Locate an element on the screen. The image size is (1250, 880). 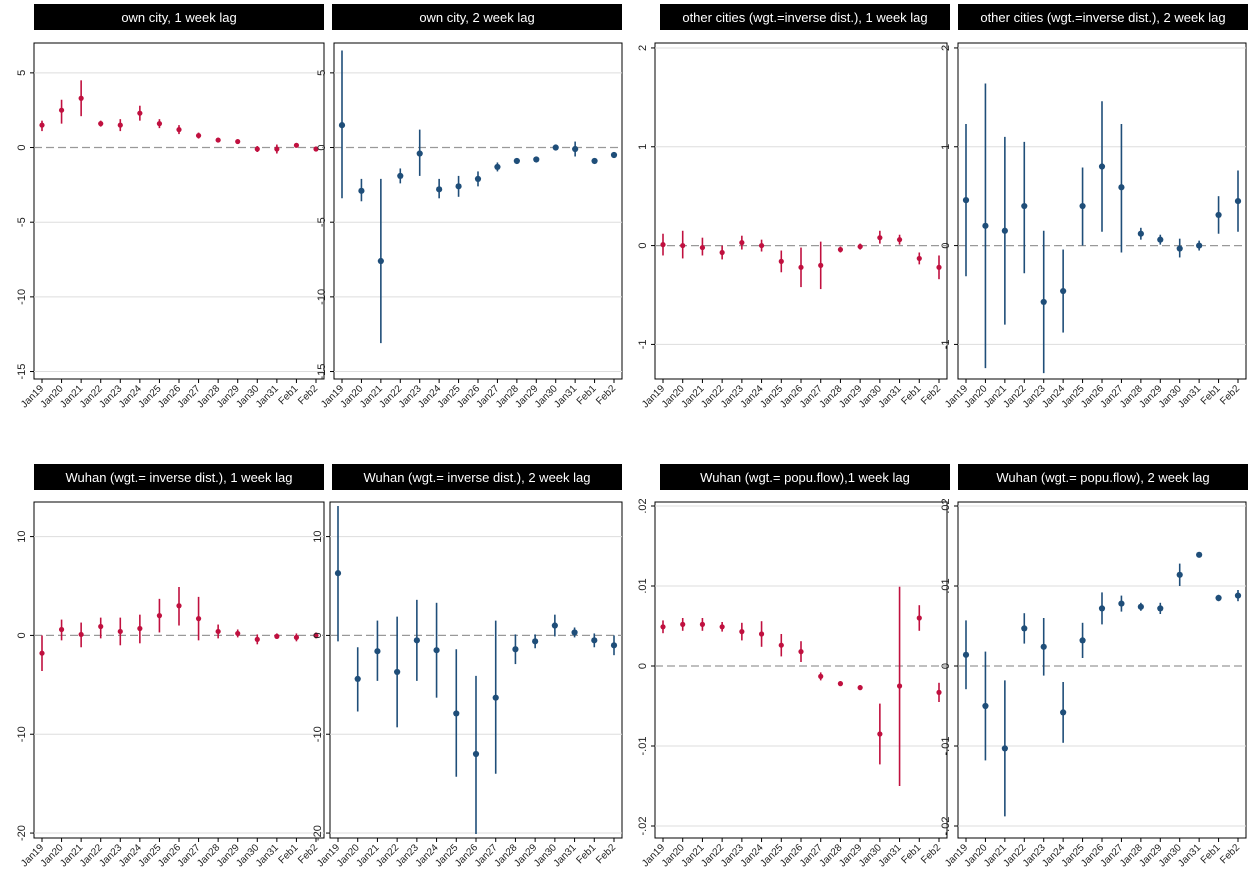
panel-title: Wuhan (wgt.= inverse dist.), 1 week lag is located at coordinates (178, 477).